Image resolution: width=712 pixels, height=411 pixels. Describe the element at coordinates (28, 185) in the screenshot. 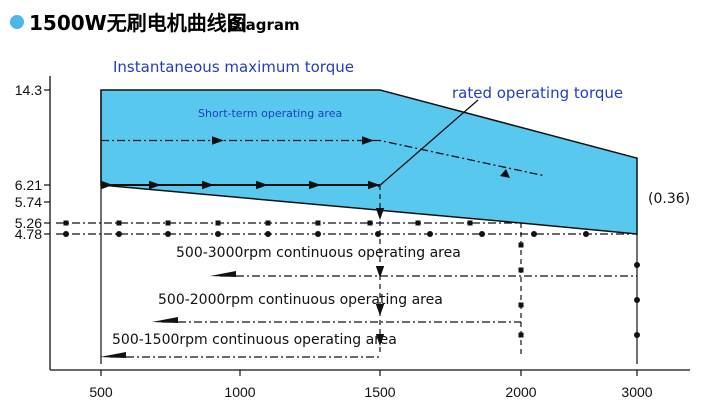

I see `y-tick-label-1: 6.21` at that location.